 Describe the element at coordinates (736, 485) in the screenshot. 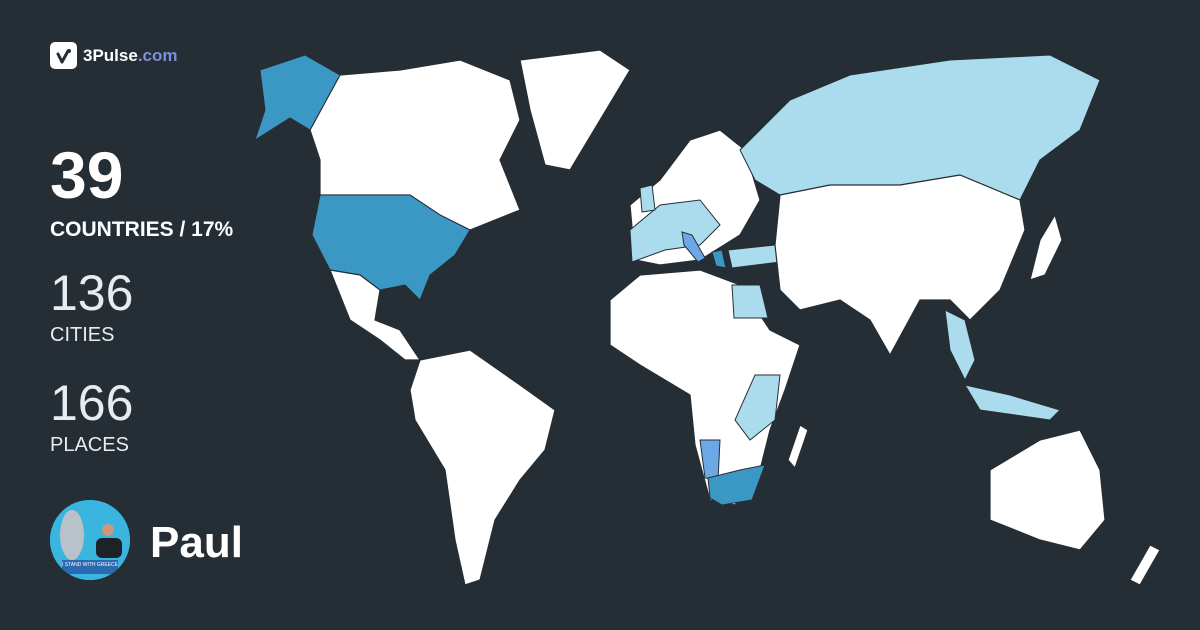

I see `south-africa` at that location.